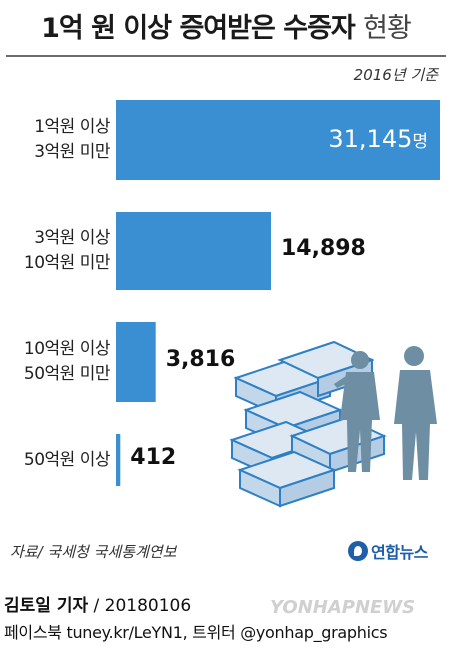  I want to click on category-label-2: 3억원 이상 10억원 미만, so click(55, 251).